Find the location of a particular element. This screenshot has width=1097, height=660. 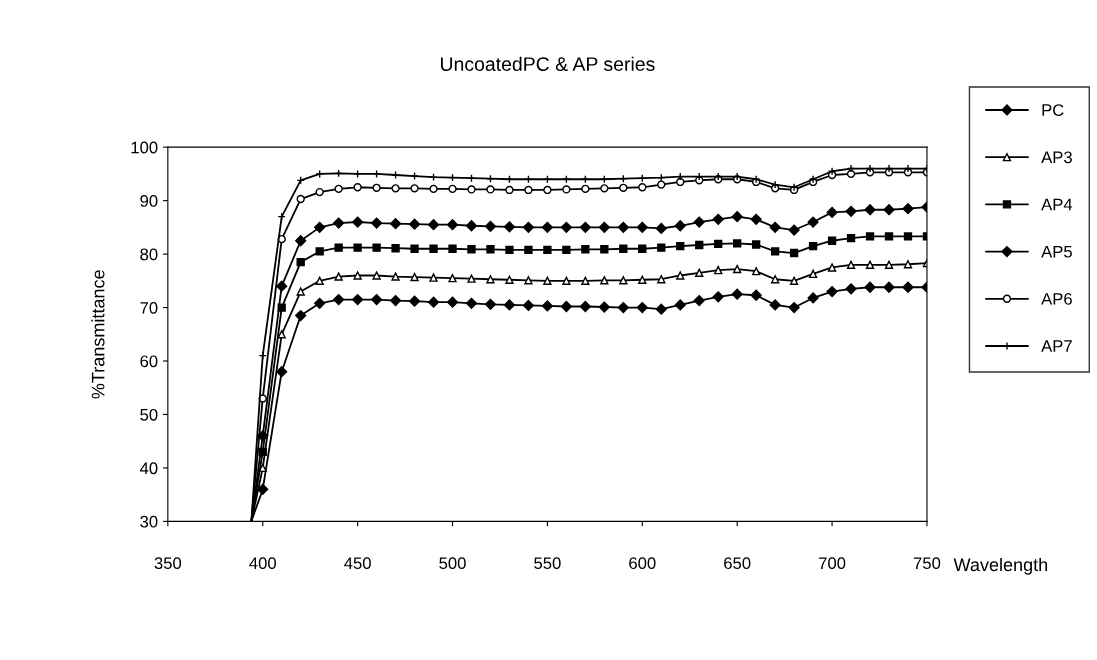

x-tick-label: 550 is located at coordinates (547, 563).